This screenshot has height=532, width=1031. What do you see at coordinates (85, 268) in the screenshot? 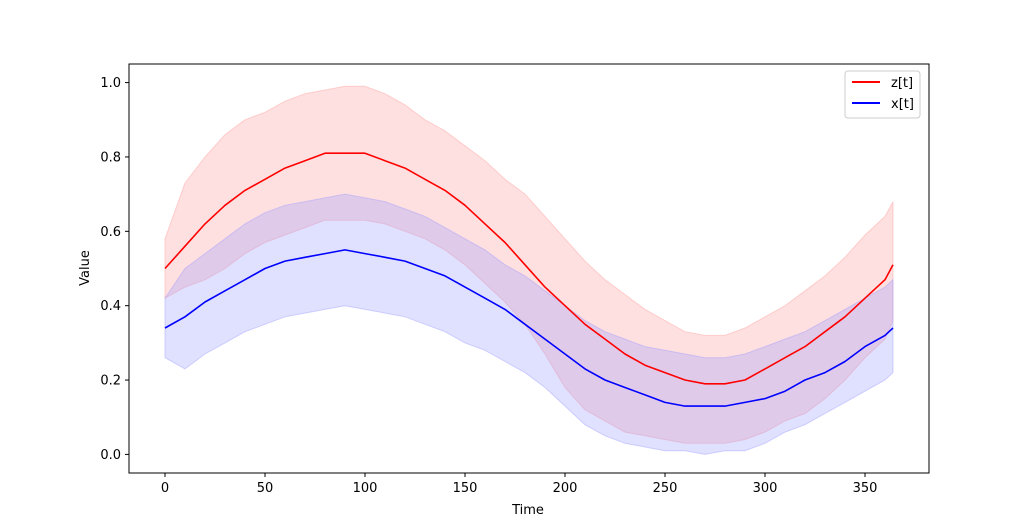
I see `y-axis-label: Value` at bounding box center [85, 268].